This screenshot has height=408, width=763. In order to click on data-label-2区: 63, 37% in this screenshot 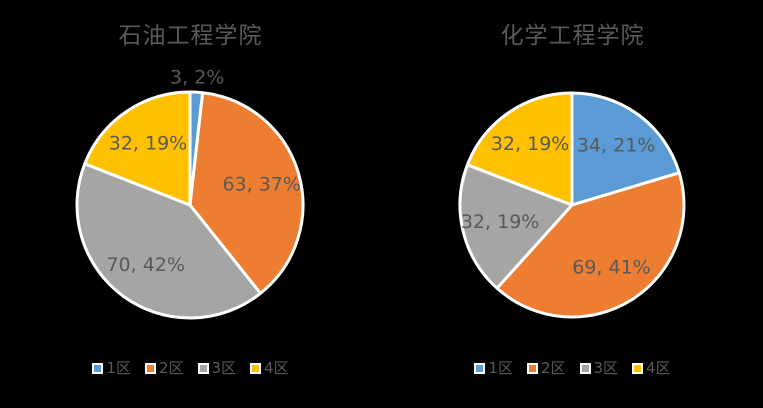, I will do `click(261, 184)`.